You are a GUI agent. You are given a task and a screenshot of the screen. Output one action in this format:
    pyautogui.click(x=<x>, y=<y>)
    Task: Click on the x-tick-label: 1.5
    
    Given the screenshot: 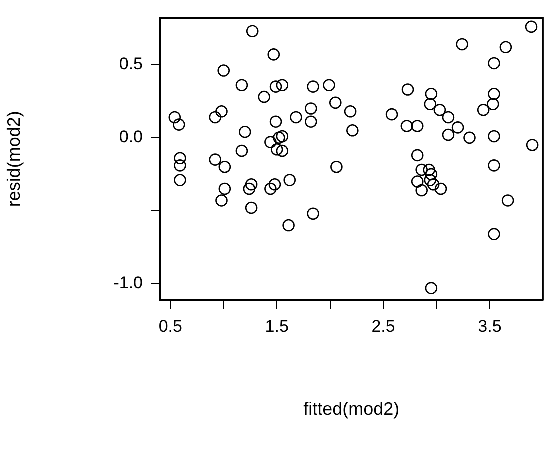 What is the action you would take?
    pyautogui.click(x=277, y=326)
    